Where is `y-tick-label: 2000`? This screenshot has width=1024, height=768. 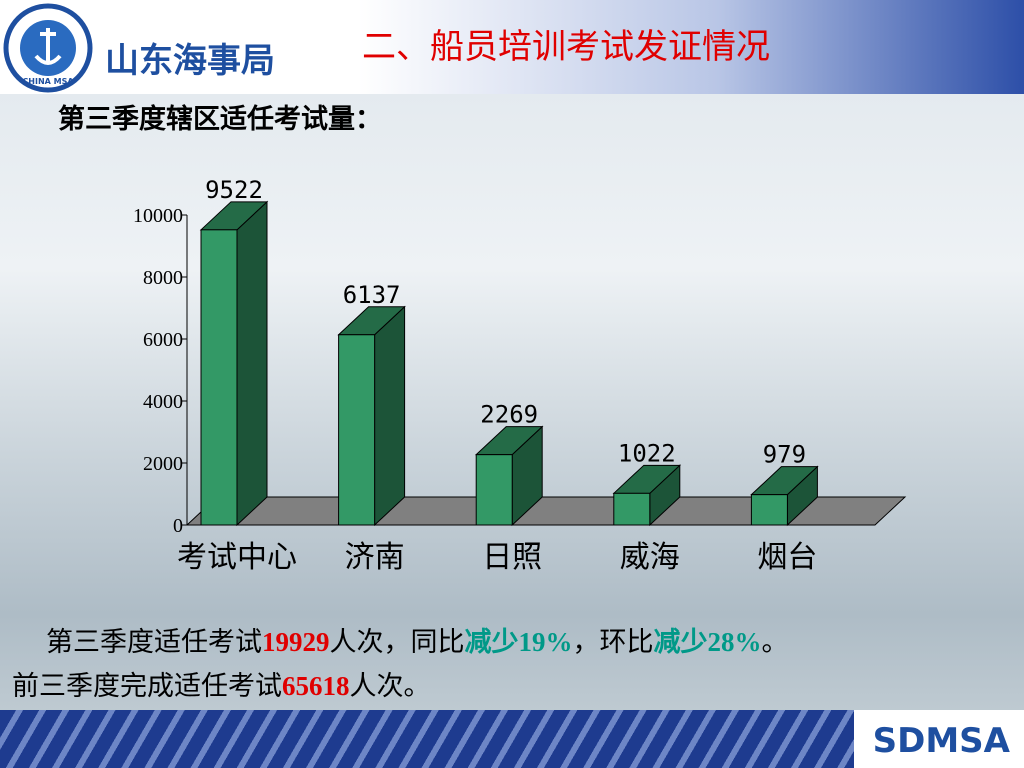
y-tick-label: 2000 is located at coordinates (163, 464).